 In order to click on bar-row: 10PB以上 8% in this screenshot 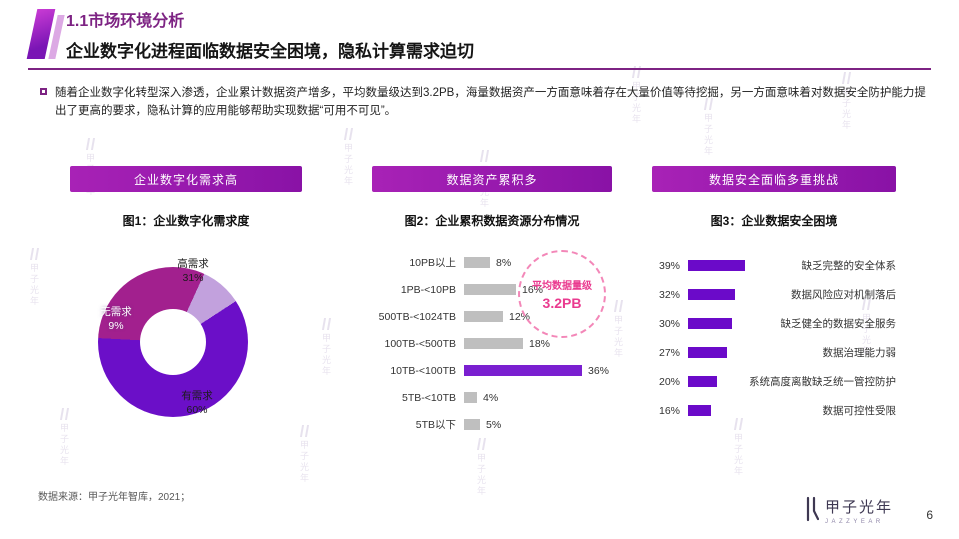, I will do `click(492, 262)`.